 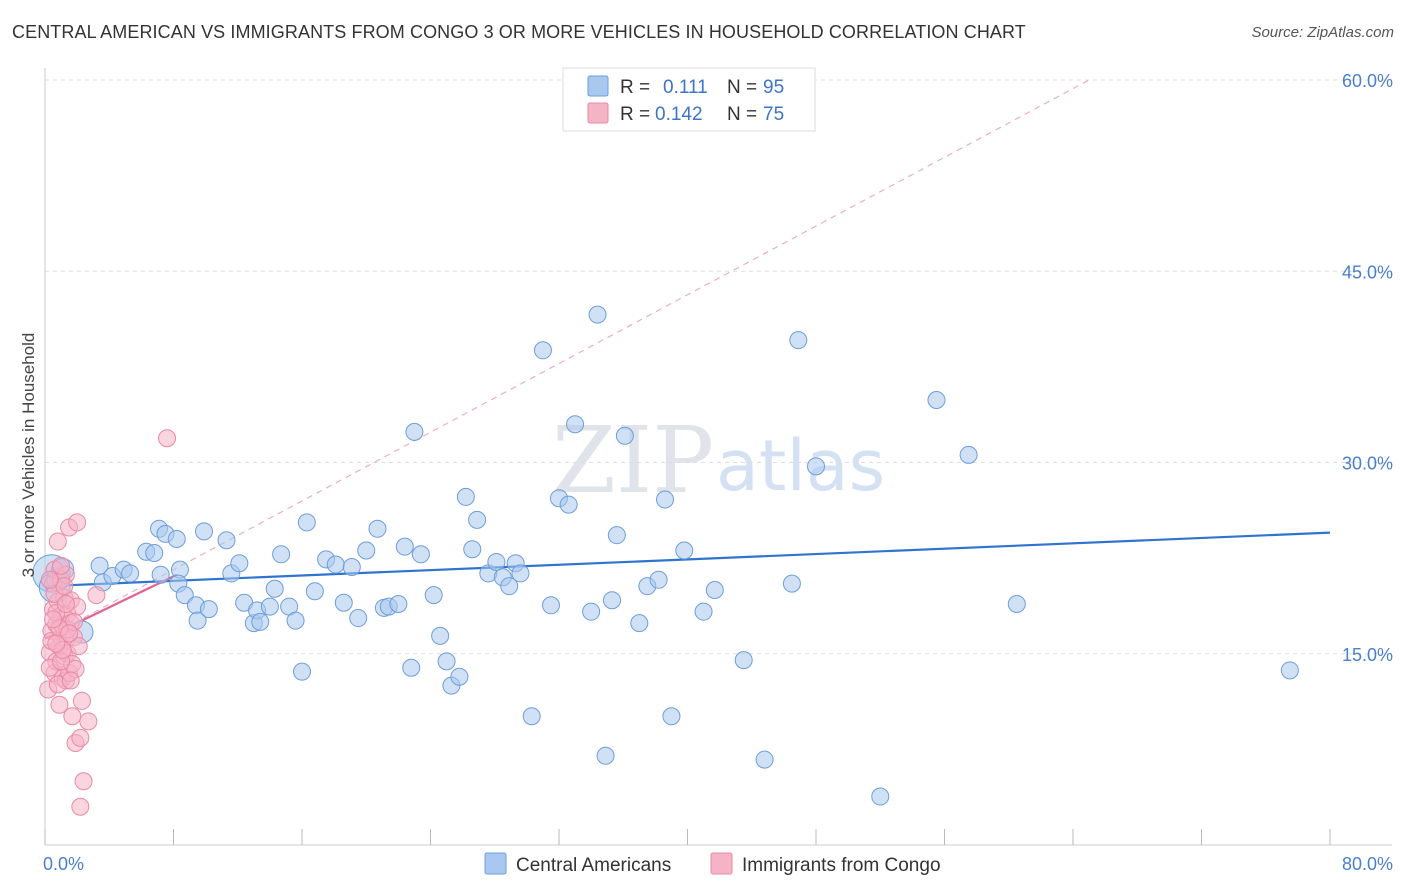 What do you see at coordinates (1367, 81) in the screenshot?
I see `y-tick-label: 60.0%` at bounding box center [1367, 81].